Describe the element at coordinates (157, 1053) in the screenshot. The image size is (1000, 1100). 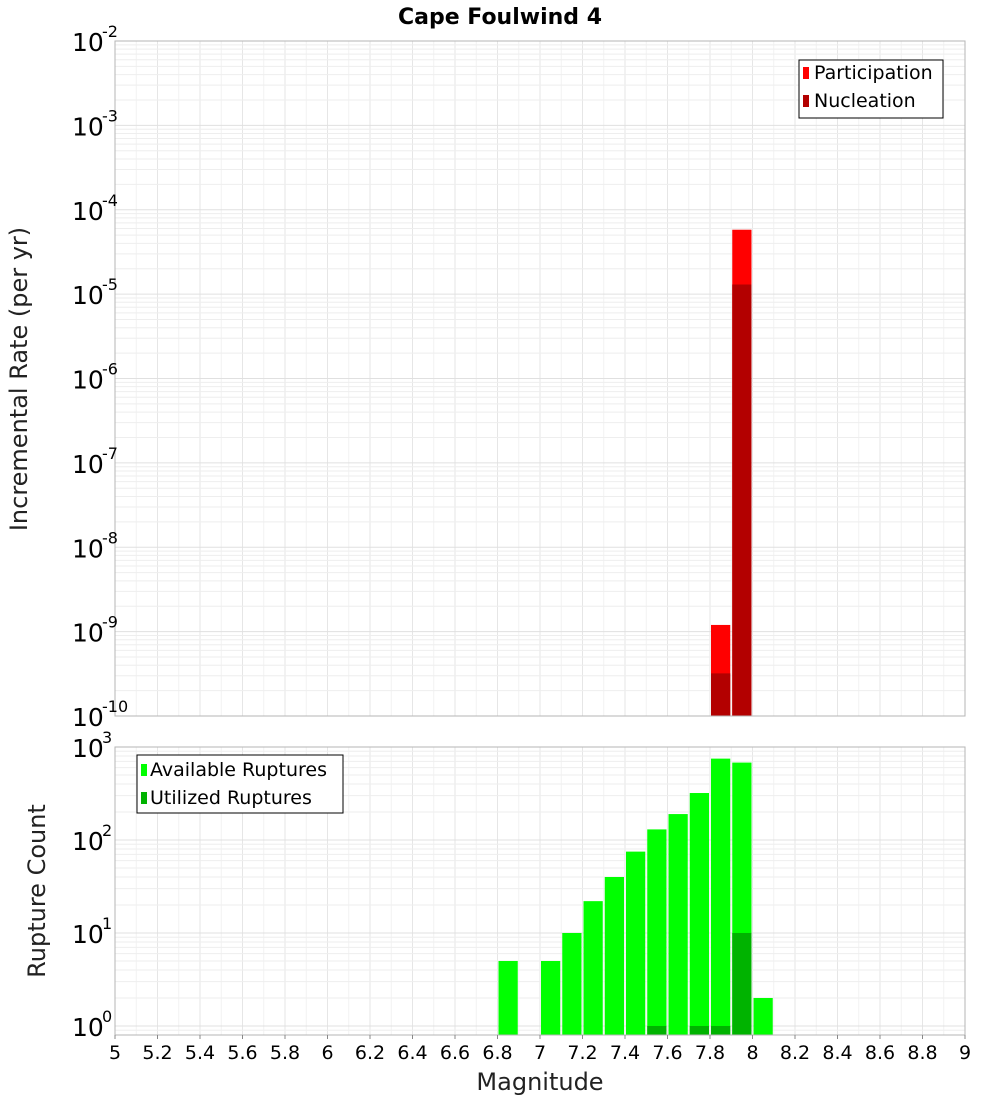
I see `x-tick-label: 5.2` at that location.